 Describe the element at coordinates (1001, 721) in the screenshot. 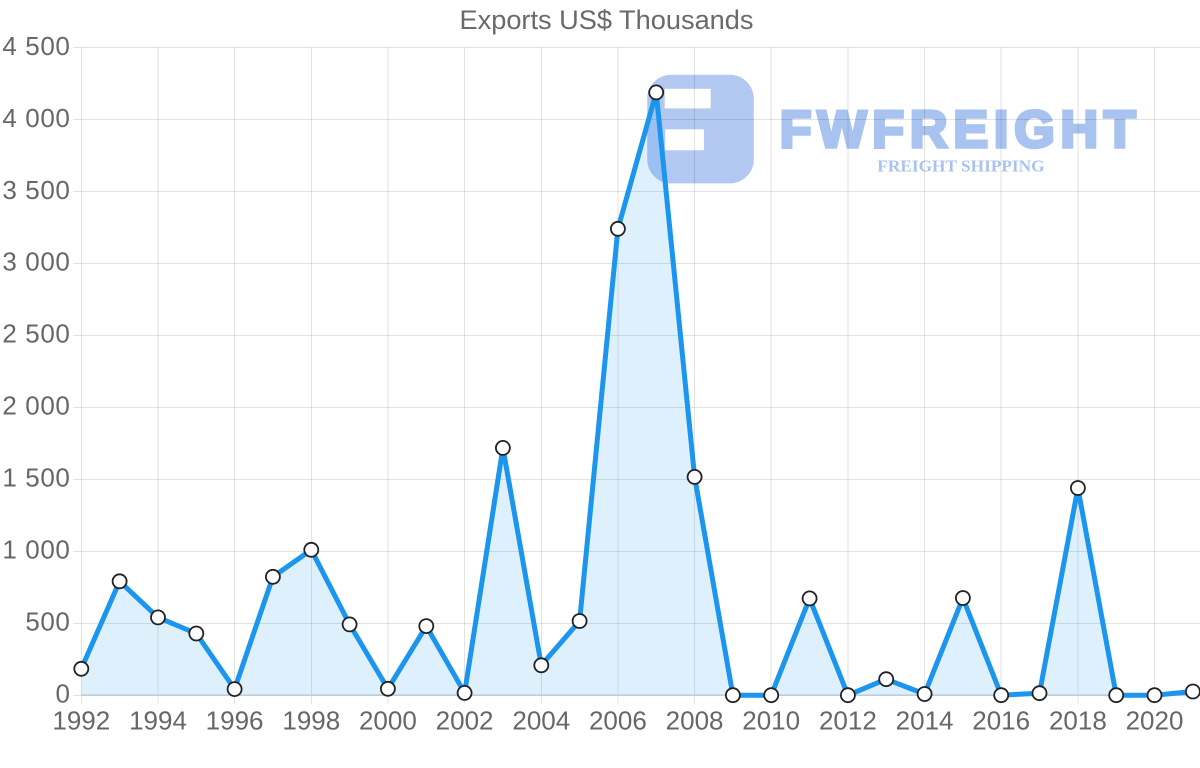

I see `svg-text: 2016` at that location.